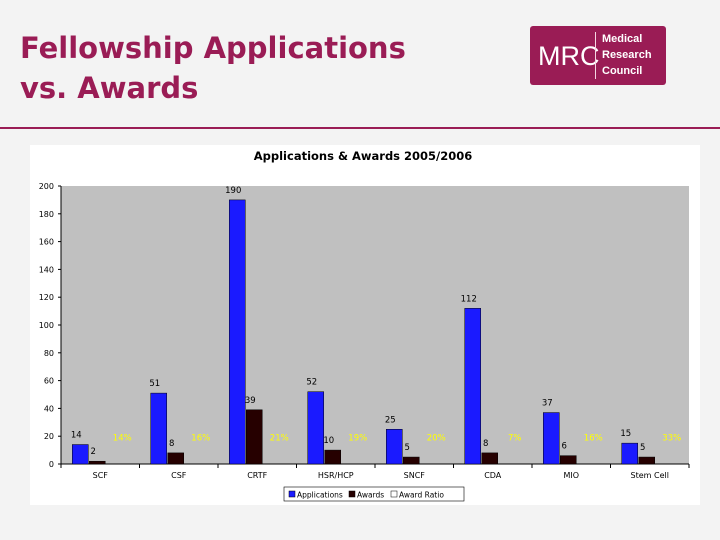  I want to click on x-tick-label: SCF, so click(101, 475).